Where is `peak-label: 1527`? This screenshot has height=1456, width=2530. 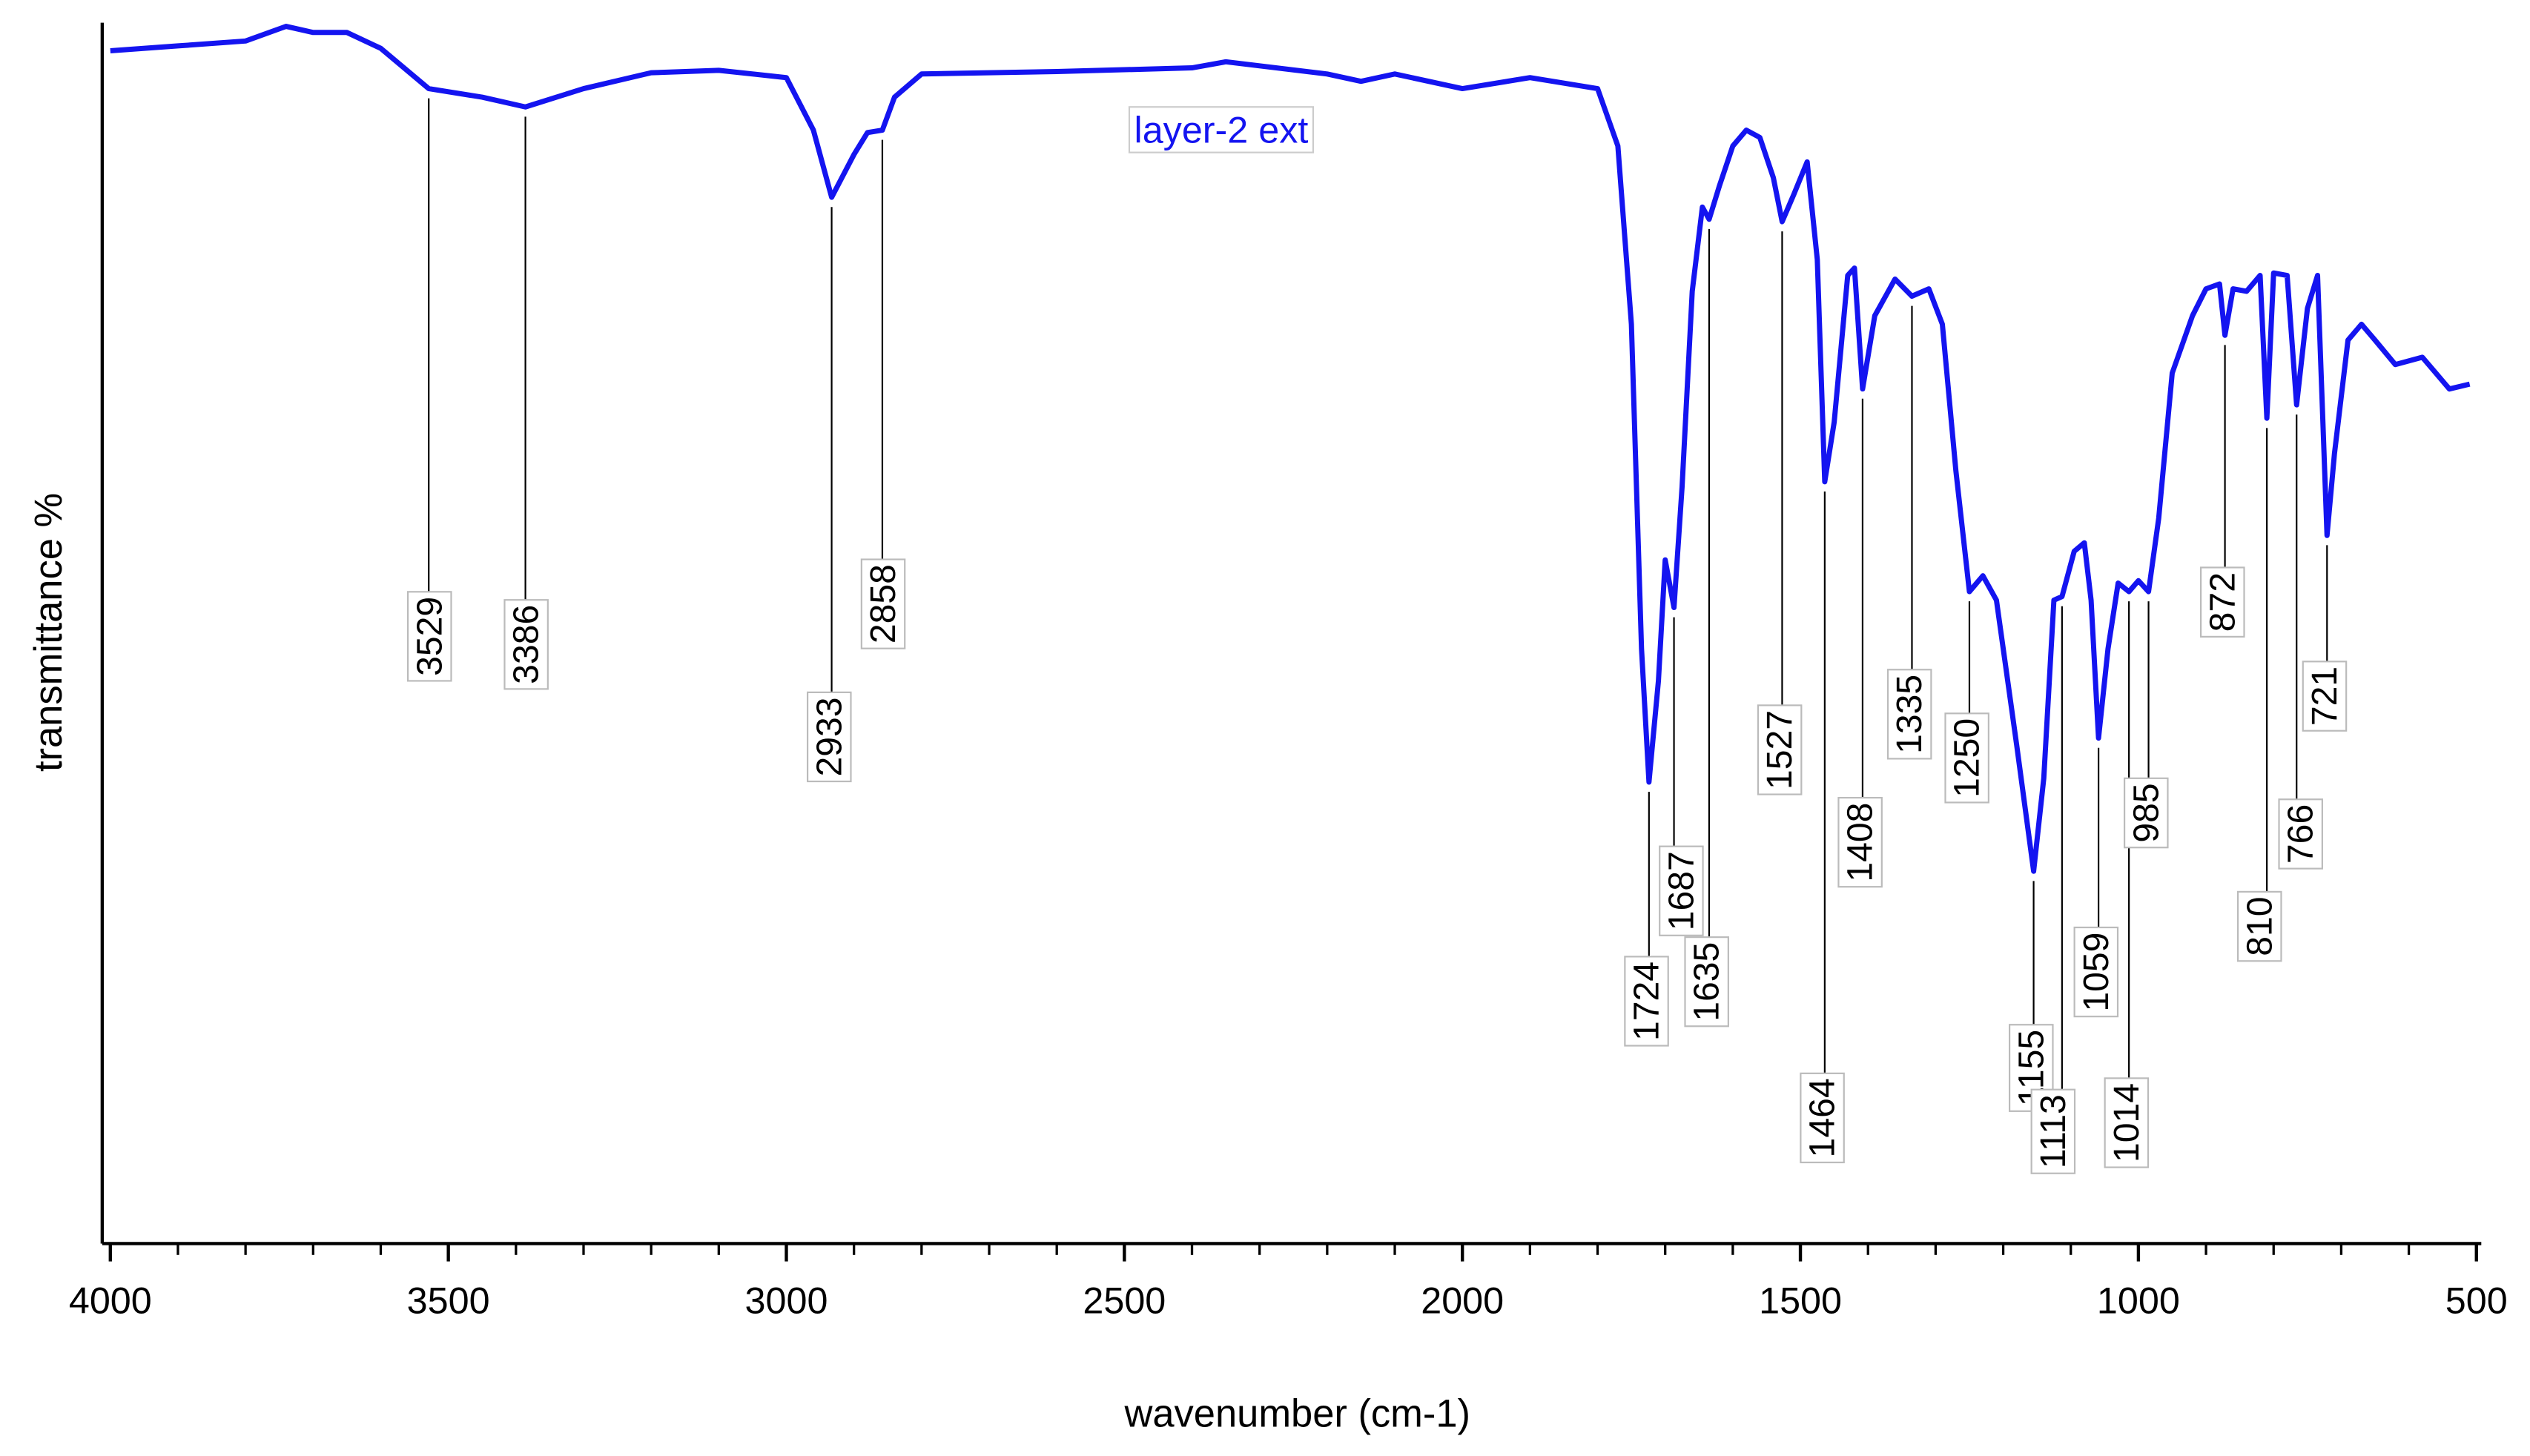 peak-label: 1527 is located at coordinates (1780, 750).